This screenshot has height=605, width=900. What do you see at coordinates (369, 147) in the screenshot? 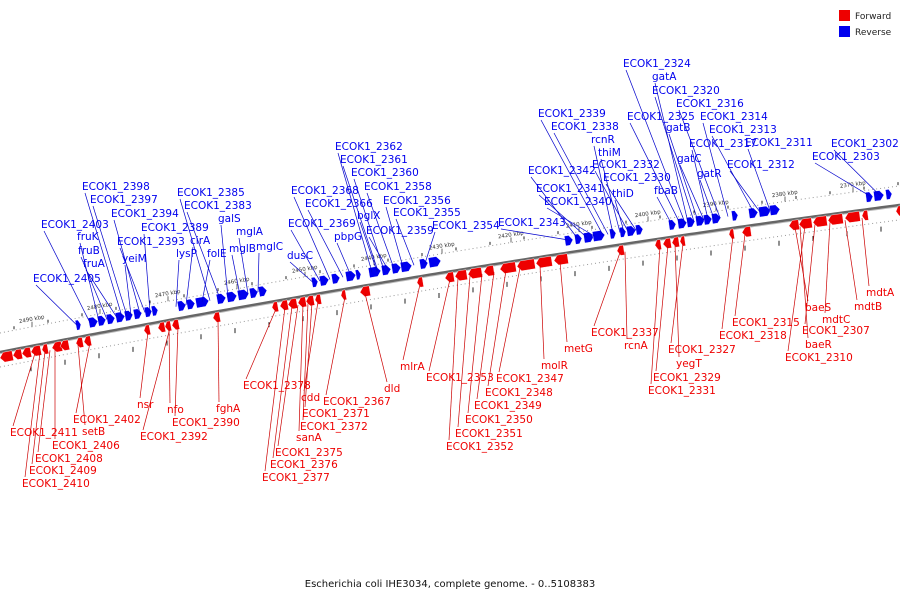
I see `reverse-gene-label: ECOK1_2362` at bounding box center [369, 147].